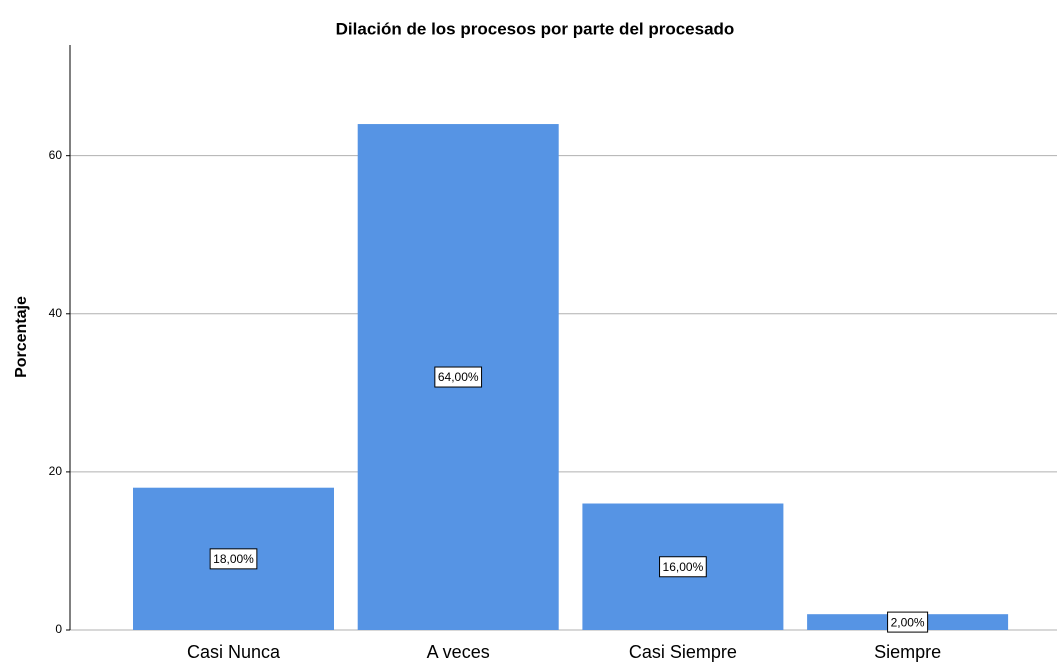 The image size is (1057, 664). I want to click on value-label: 18,00%, so click(233, 559).